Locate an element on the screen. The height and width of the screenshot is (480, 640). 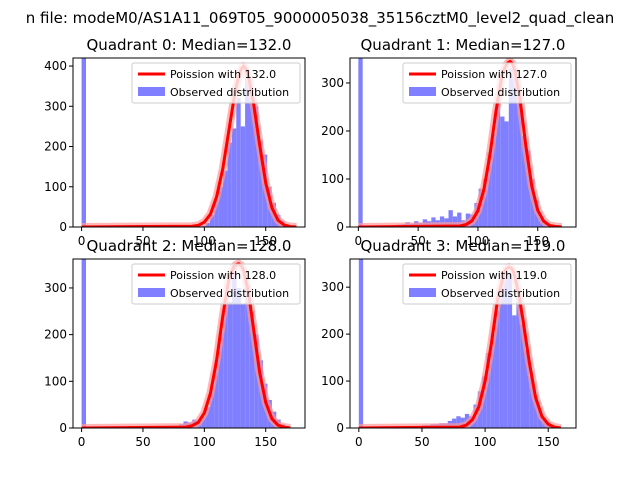
legend-curve-label: Poission with 119.0 is located at coordinates (494, 275).